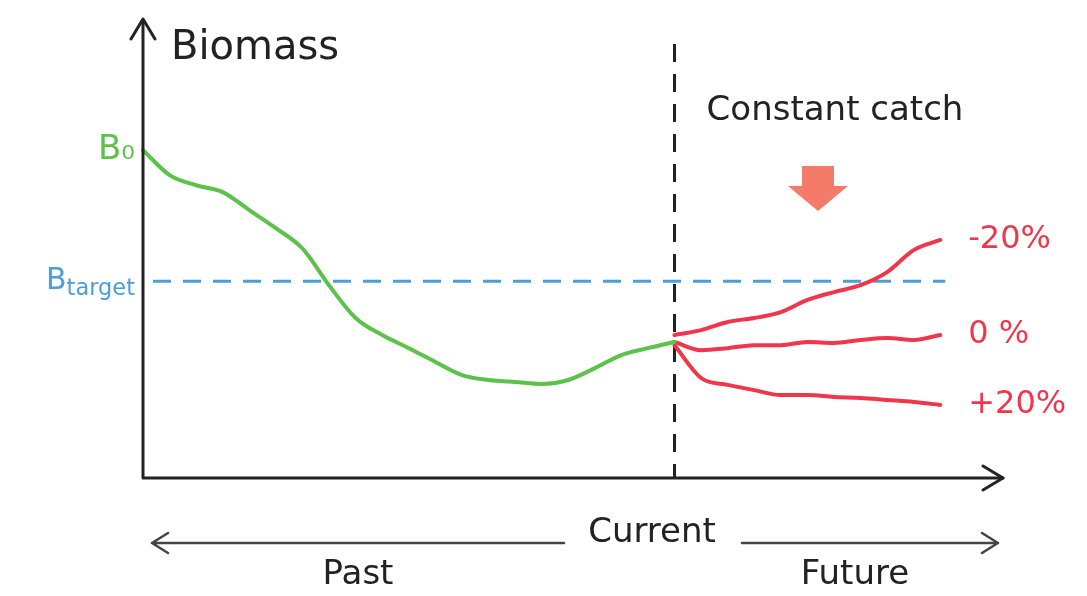 The height and width of the screenshot is (596, 1087). I want to click on text: Past, so click(358, 572).